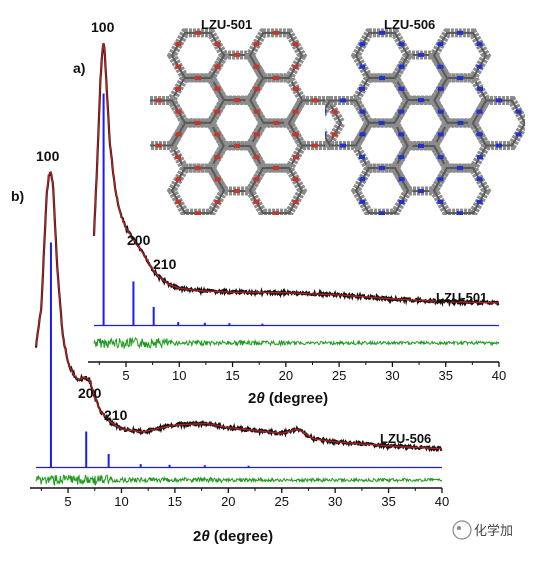 The image size is (536, 565). I want to click on panel-b-peak-100: 100, so click(48, 156).